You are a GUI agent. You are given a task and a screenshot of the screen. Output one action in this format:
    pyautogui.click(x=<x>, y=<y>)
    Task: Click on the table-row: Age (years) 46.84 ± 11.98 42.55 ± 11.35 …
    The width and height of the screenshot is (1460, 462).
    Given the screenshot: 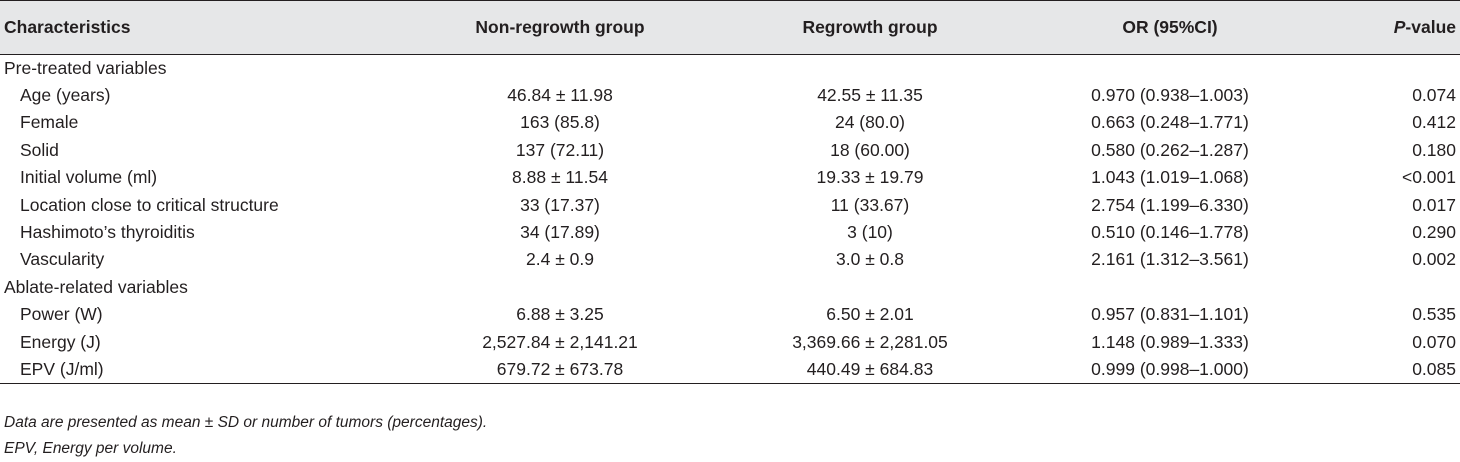 What is the action you would take?
    pyautogui.click(x=730, y=95)
    